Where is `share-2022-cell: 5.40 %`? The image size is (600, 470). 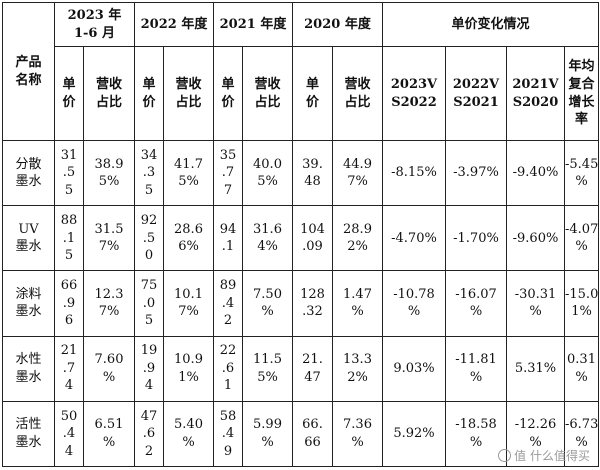
share-2022-cell: 5.40 % is located at coordinates (188, 434).